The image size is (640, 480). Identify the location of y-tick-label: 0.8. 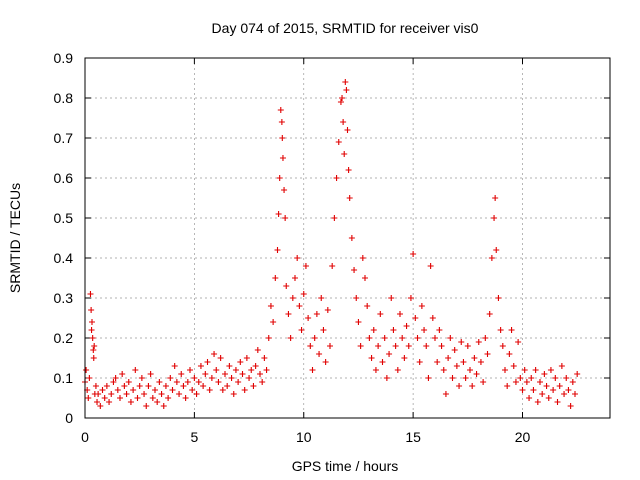
(64, 98).